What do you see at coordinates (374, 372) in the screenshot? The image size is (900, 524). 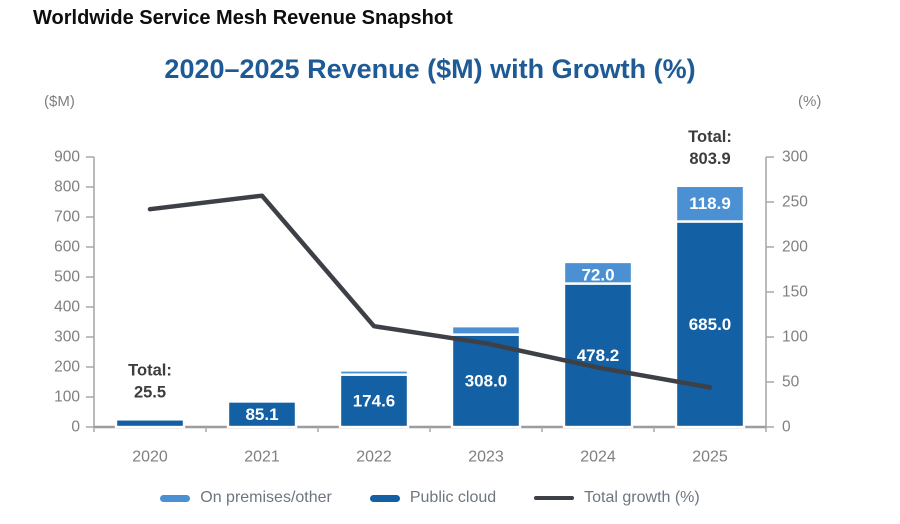 I see `bar-2022-on-premises-other` at bounding box center [374, 372].